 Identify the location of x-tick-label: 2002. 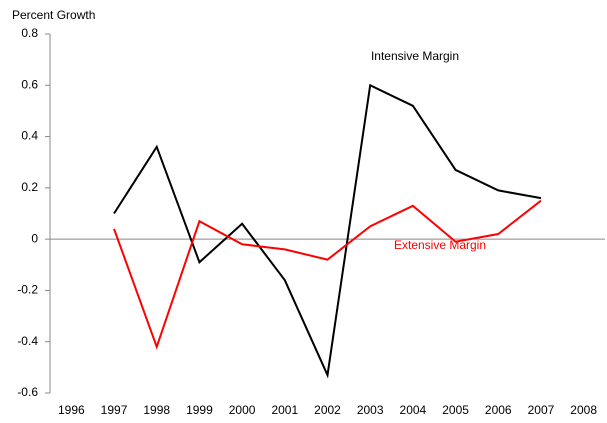
(327, 410).